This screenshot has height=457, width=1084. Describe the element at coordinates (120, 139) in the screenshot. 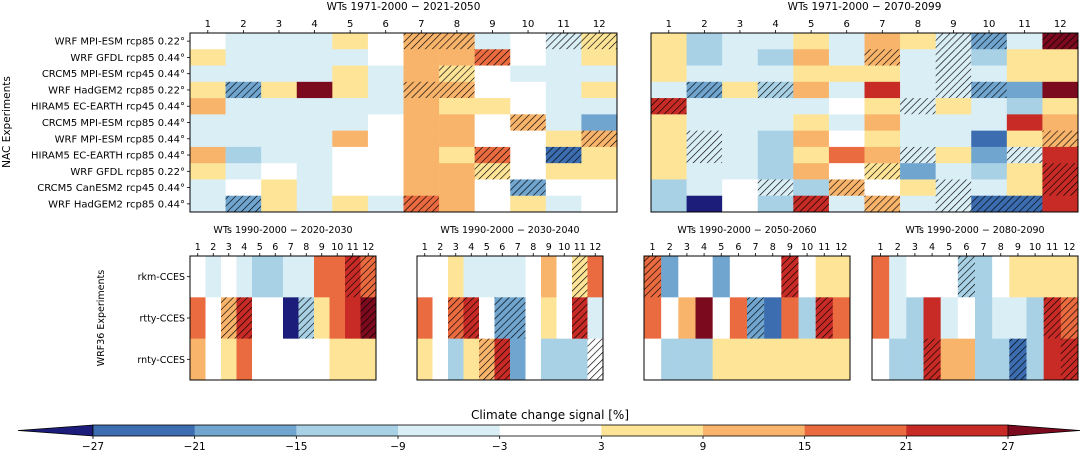

I see `y-tick-label: WRF MPI-ESM rcp85 0.44°` at that location.